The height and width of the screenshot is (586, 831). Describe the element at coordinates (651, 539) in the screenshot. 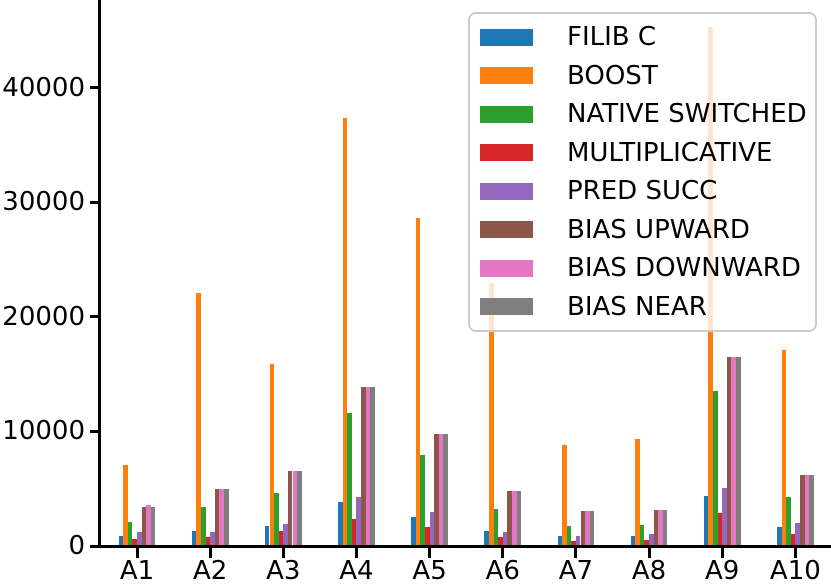

I see `bar-pred-succ-a8` at that location.